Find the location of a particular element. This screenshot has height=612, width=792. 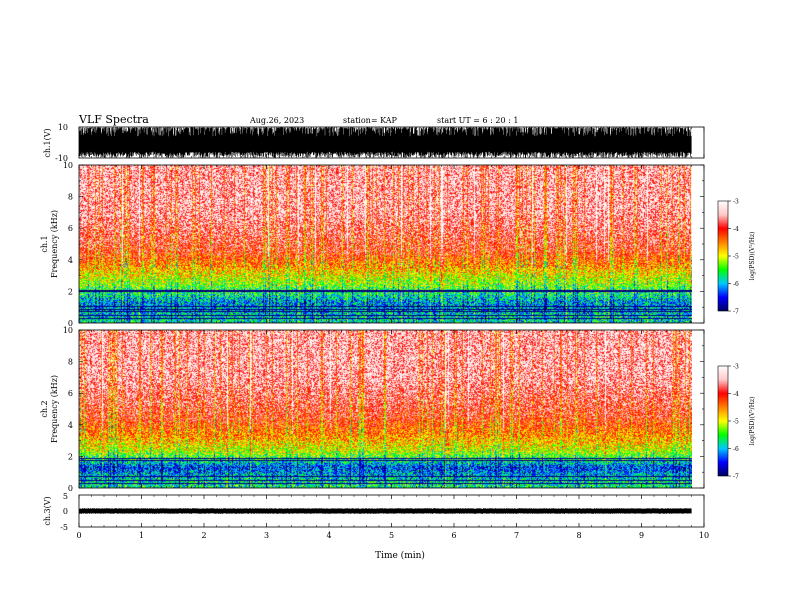

x-tick-label: 8 is located at coordinates (578, 535).